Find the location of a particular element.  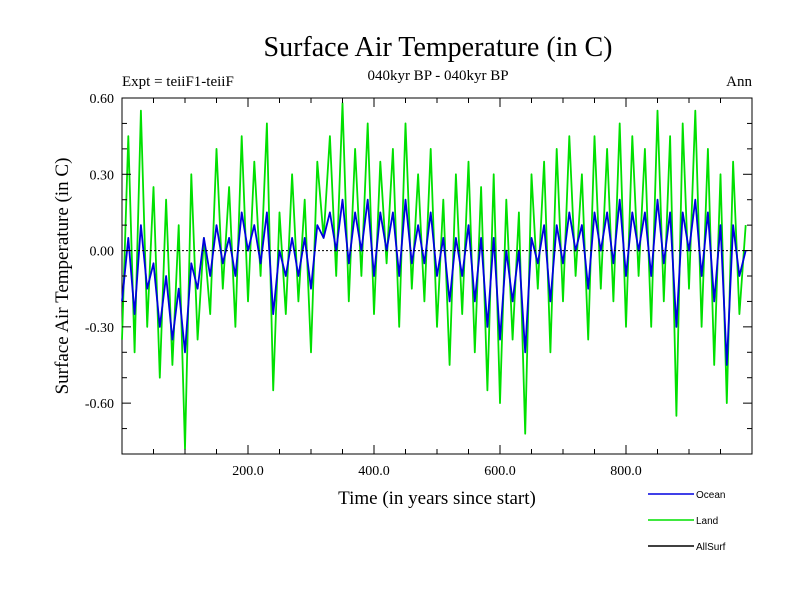

legend-label-allsurf: AllSurf is located at coordinates (711, 547).